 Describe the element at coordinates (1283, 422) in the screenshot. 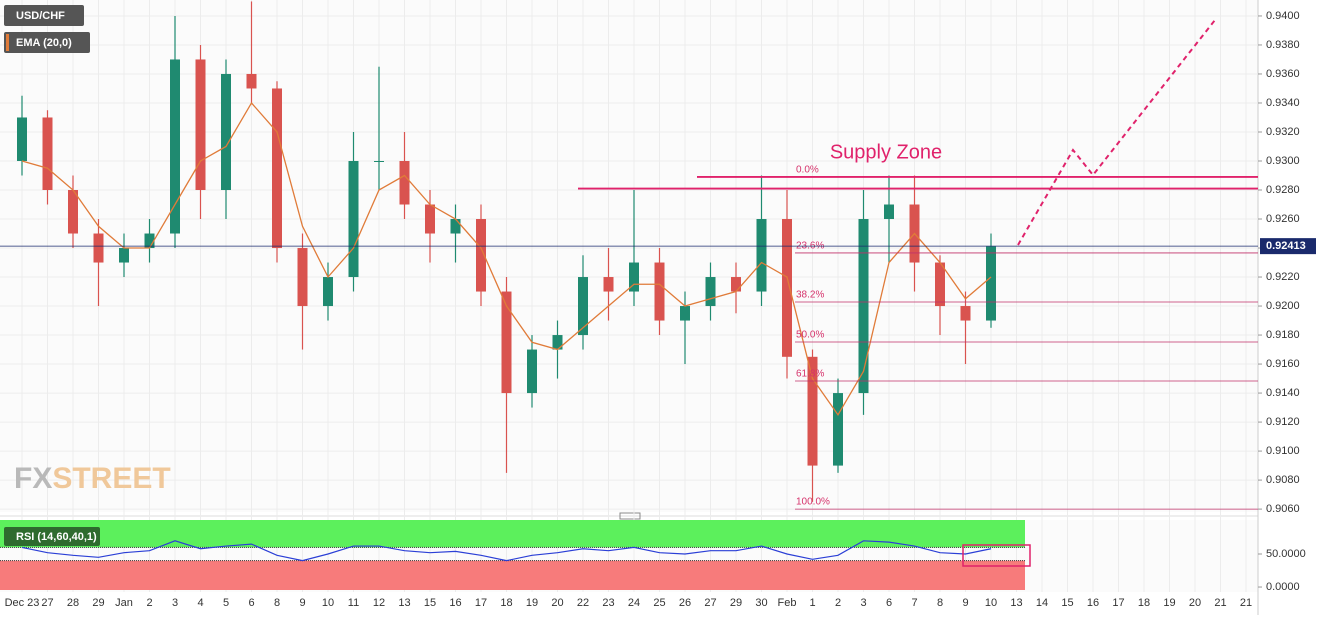

I see `y-tick-label: 0.9120` at that location.